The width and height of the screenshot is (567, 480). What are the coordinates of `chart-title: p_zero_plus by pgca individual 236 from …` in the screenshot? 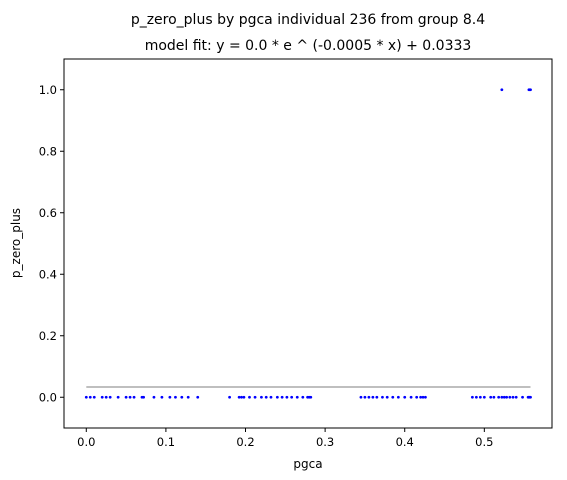 It's located at (308, 20).